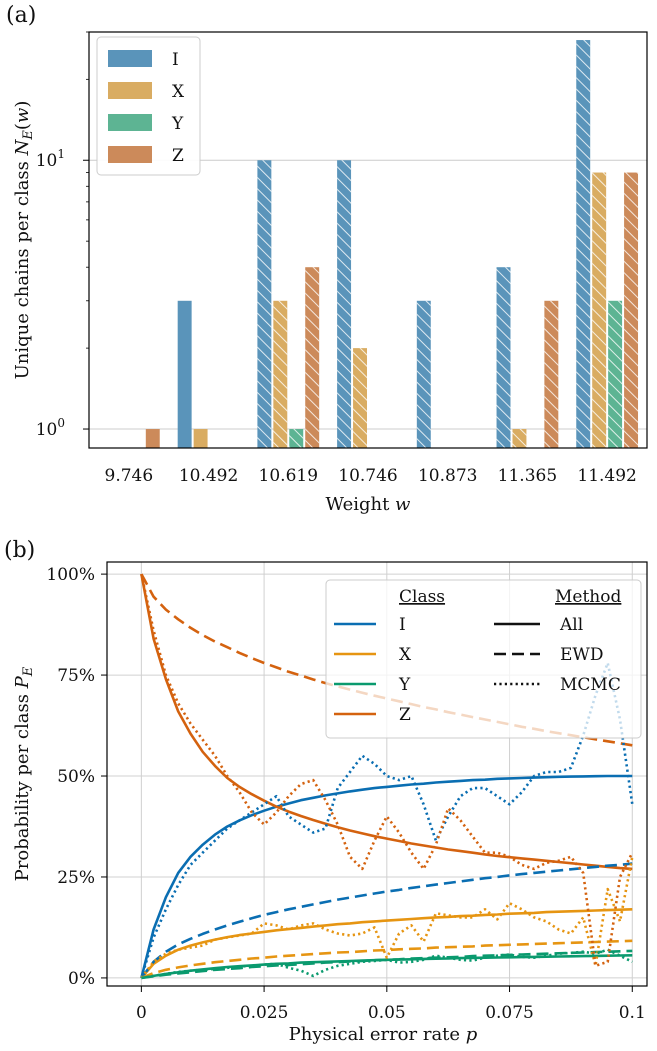 This screenshot has width=657, height=1051. I want to click on y-tick-label: 50%, so click(76, 777).